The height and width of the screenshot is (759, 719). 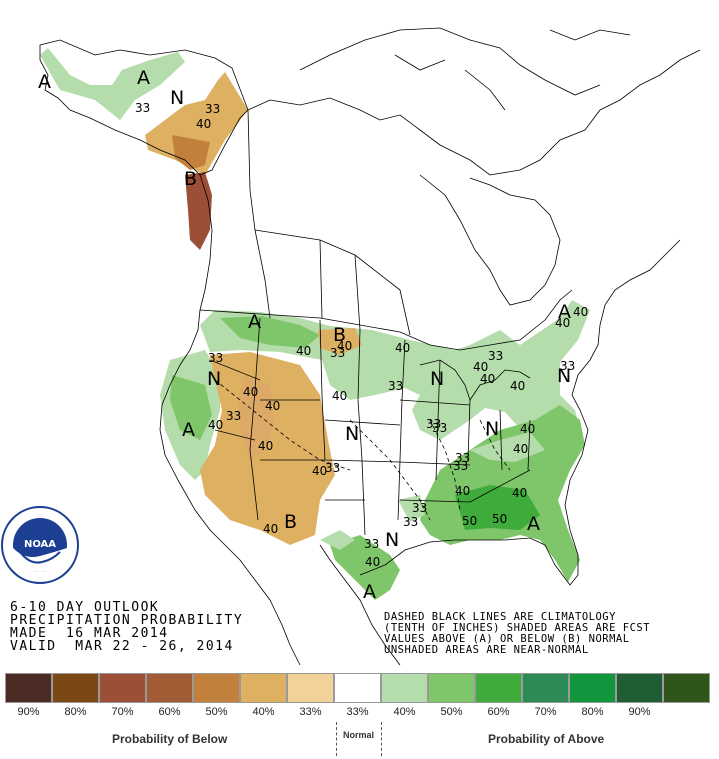 What do you see at coordinates (112, 84) in the screenshot?
I see `alaska-above-region` at bounding box center [112, 84].